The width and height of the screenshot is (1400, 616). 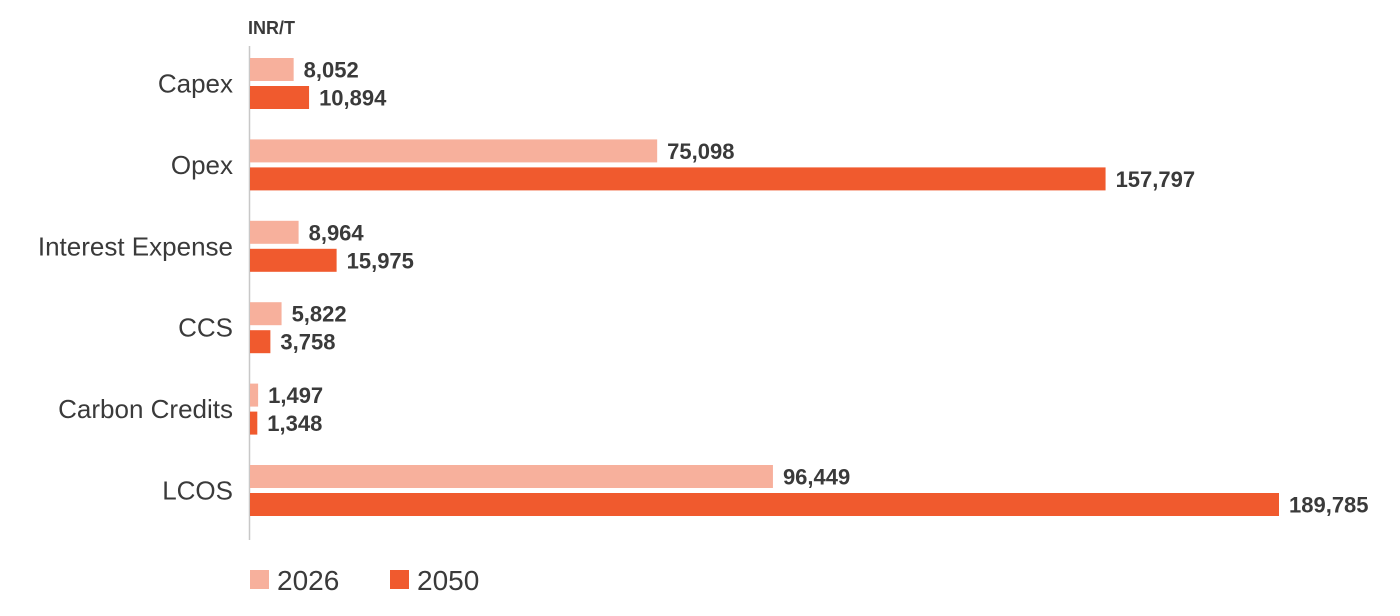 What do you see at coordinates (307, 342) in the screenshot?
I see `value-label-ccs-2050: 3,758` at bounding box center [307, 342].